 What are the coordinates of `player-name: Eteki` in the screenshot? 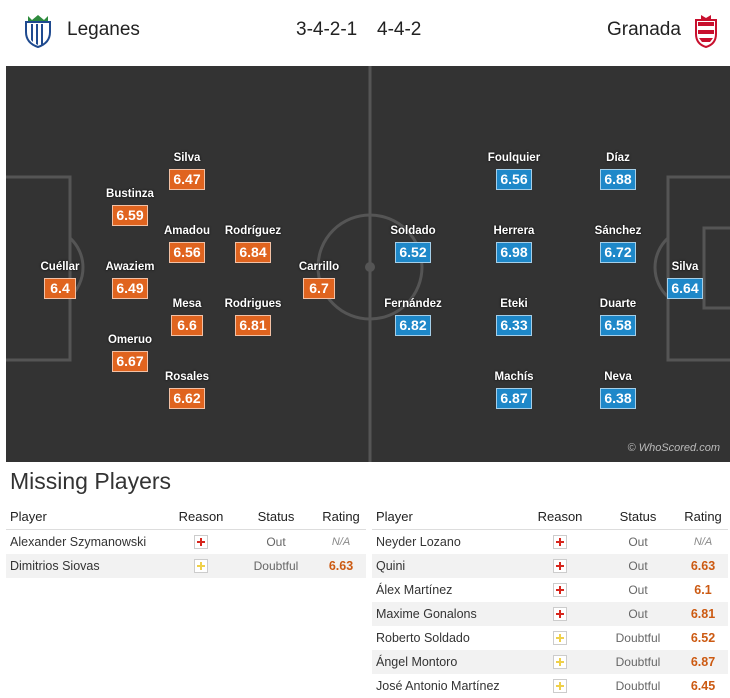 It's located at (514, 304).